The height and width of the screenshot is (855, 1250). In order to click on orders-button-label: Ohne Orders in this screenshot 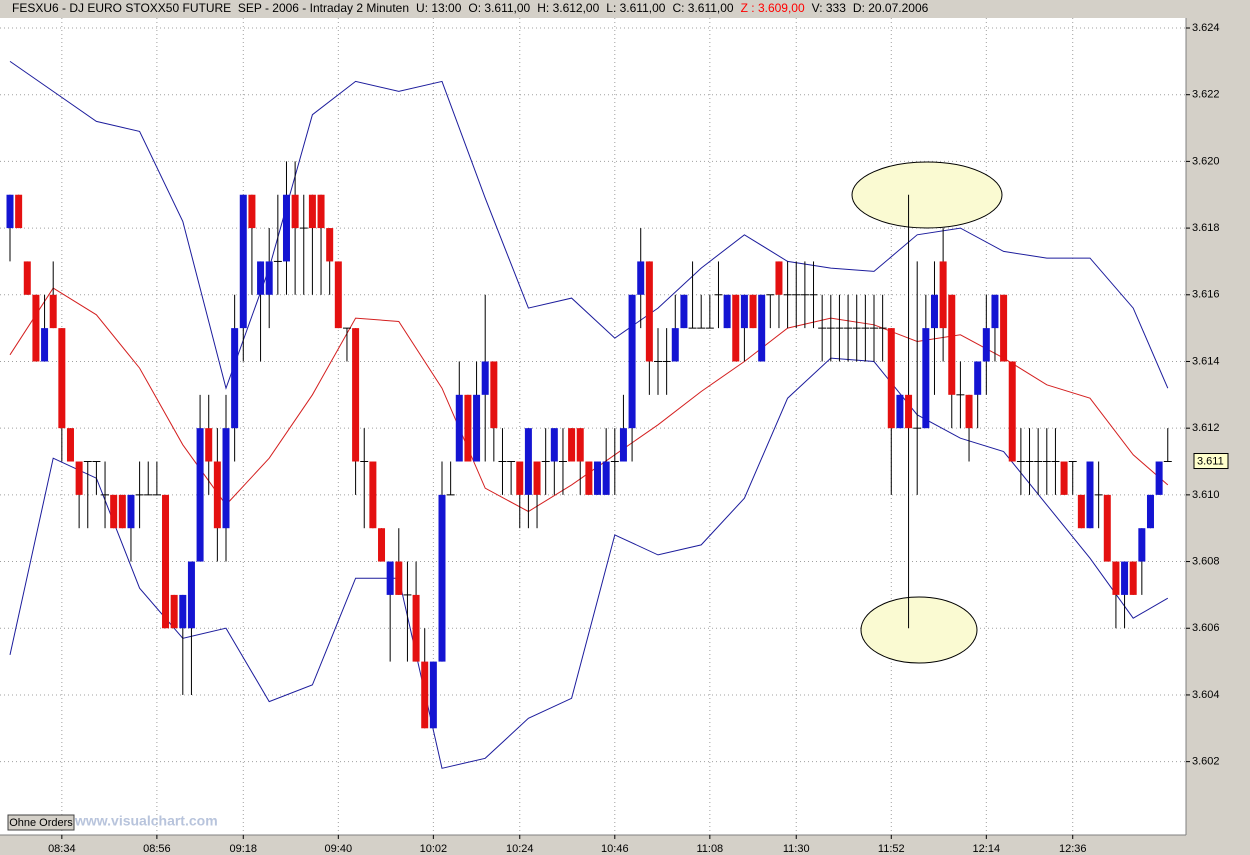, I will do `click(41, 823)`.